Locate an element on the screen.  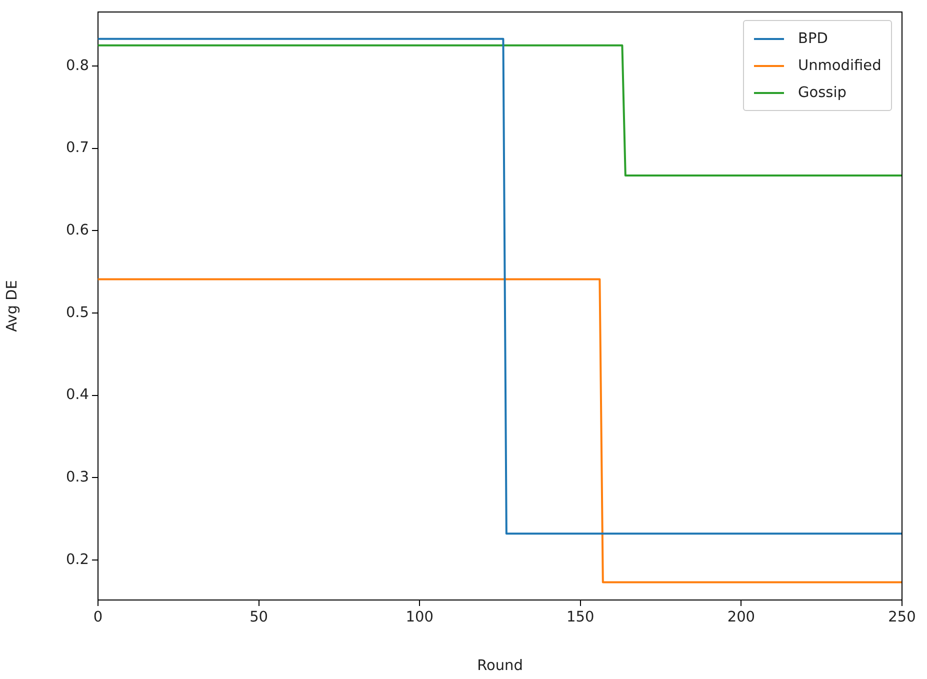
y-axis-title: Avg DE is located at coordinates (12, 306).